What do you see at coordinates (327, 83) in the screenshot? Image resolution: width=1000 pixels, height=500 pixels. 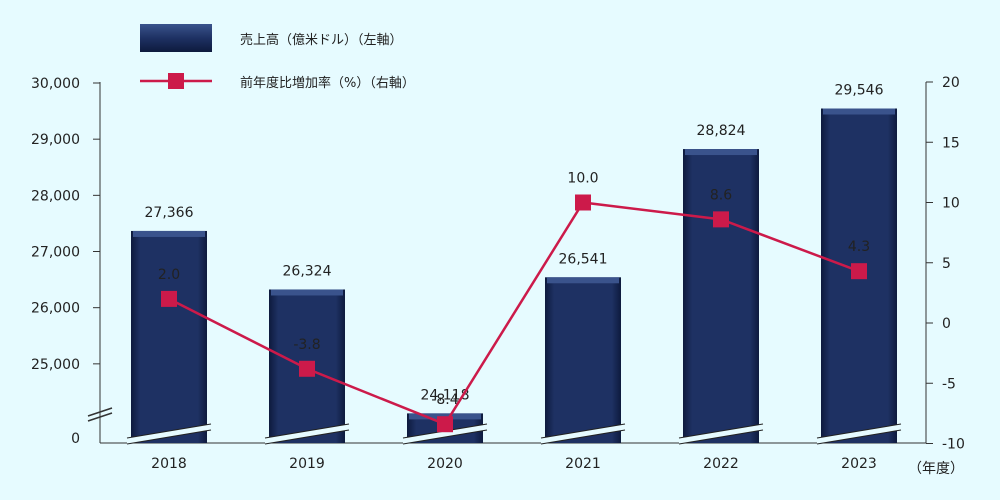 I see `legend-line-label: 前年度比増加率（%）（右軸）` at bounding box center [327, 83].